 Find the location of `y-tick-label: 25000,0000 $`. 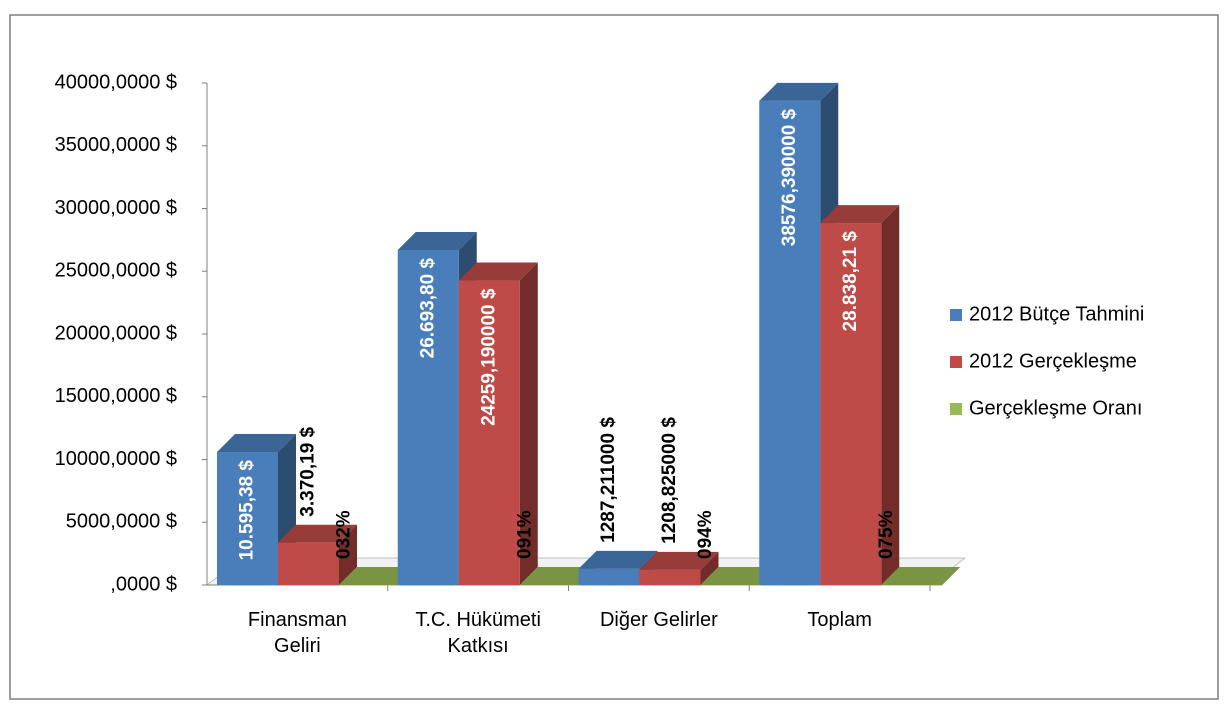

y-tick-label: 25000,0000 $ is located at coordinates (116, 271).